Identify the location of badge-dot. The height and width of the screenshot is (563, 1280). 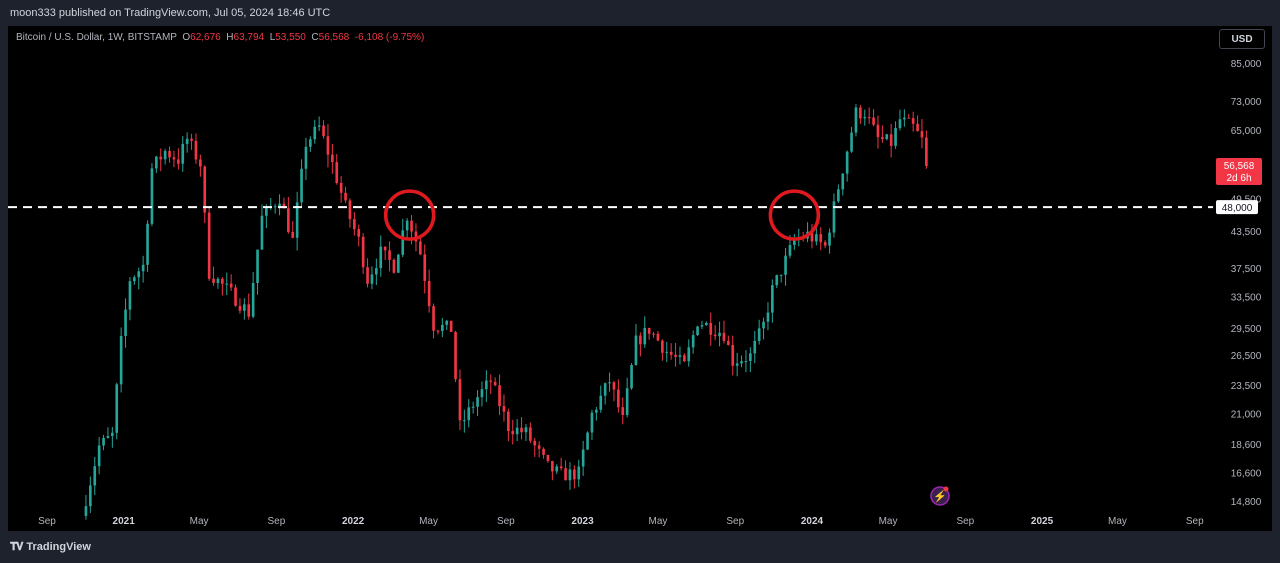
(946, 489).